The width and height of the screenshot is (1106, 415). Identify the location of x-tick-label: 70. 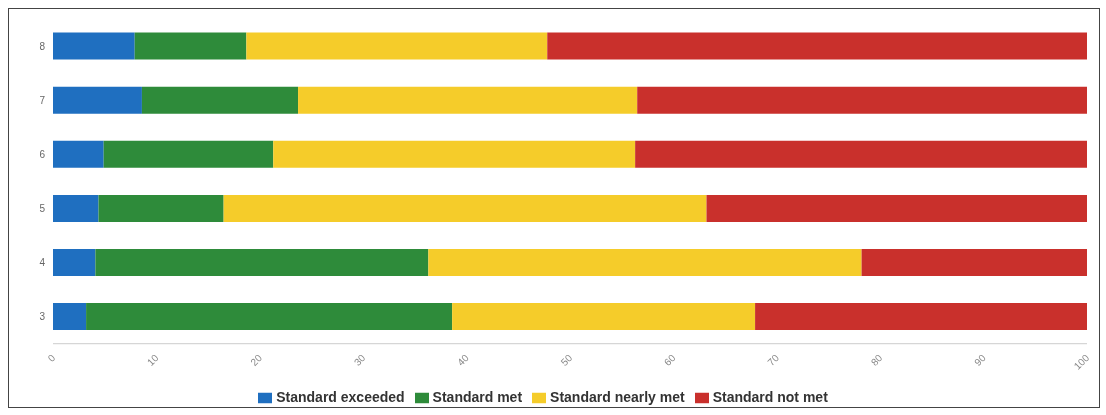
(773, 359).